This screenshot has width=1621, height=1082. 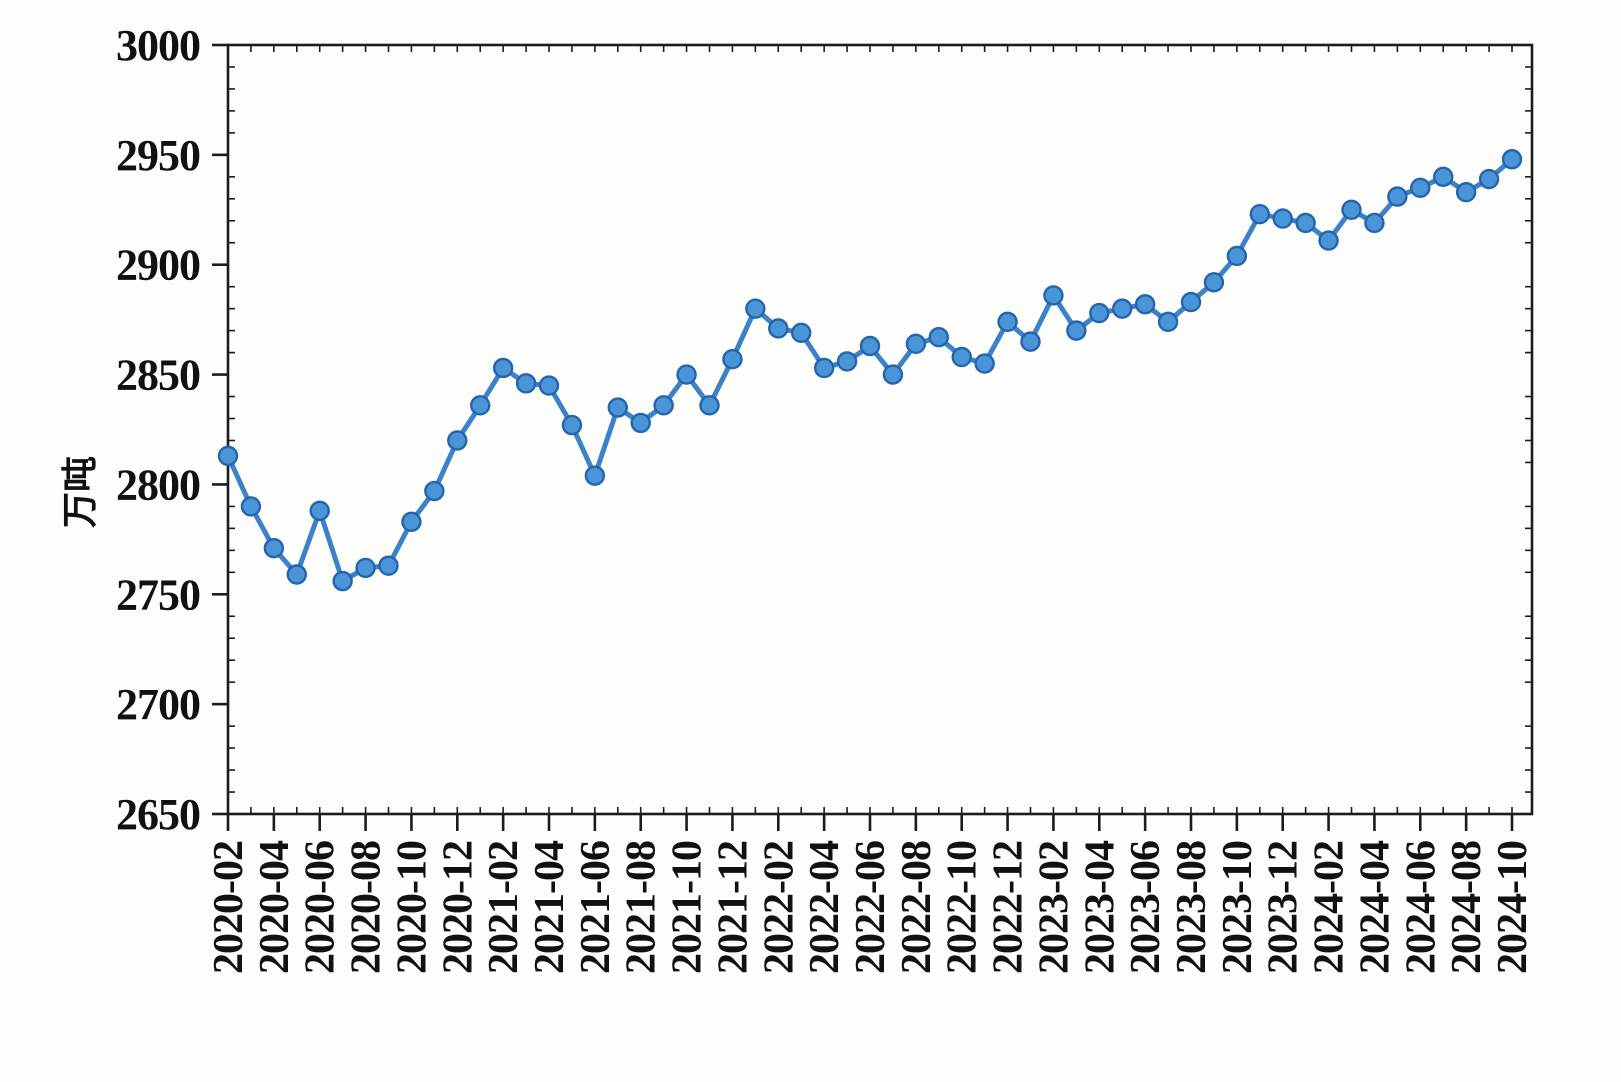 What do you see at coordinates (158, 814) in the screenshot?
I see `y-tick-label: 2650` at bounding box center [158, 814].